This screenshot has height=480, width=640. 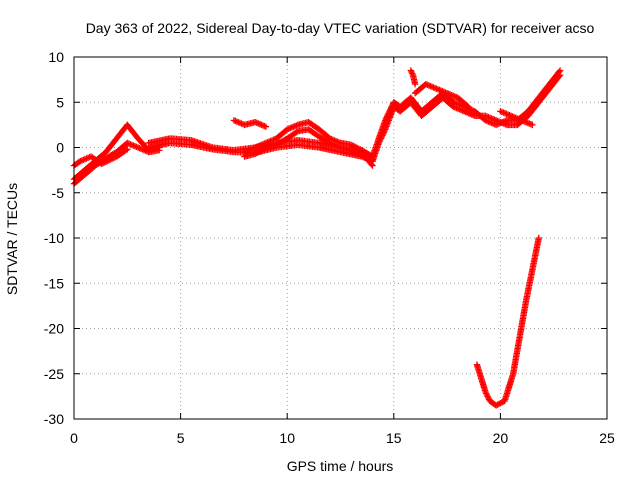 What do you see at coordinates (54, 283) in the screenshot?
I see `y-tick-label: -15` at bounding box center [54, 283].